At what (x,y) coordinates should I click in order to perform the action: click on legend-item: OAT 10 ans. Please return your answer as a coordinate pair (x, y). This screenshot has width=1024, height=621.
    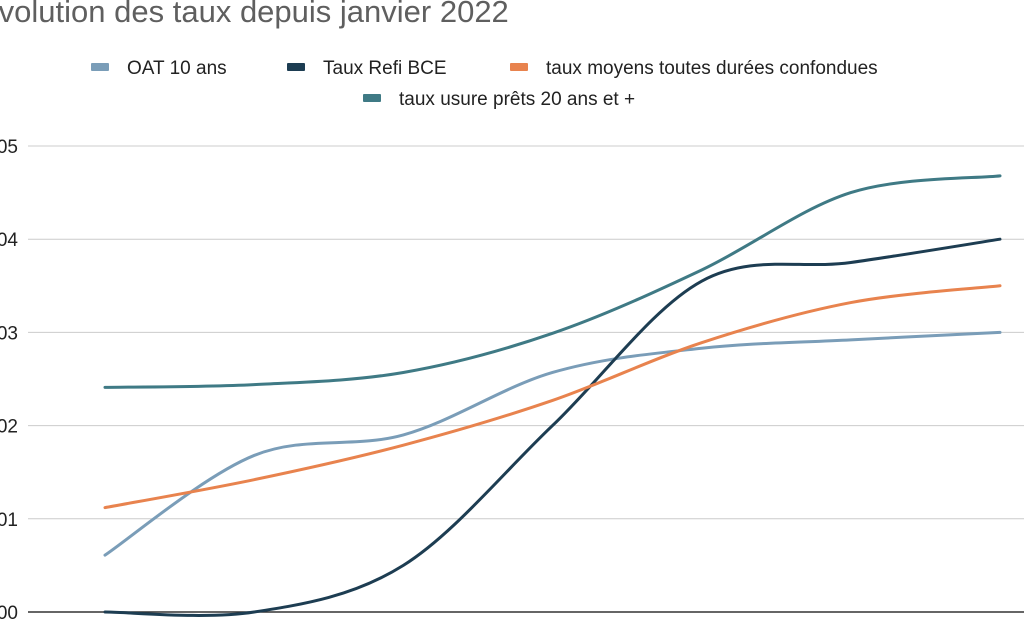
    Looking at the image, I should click on (159, 68).